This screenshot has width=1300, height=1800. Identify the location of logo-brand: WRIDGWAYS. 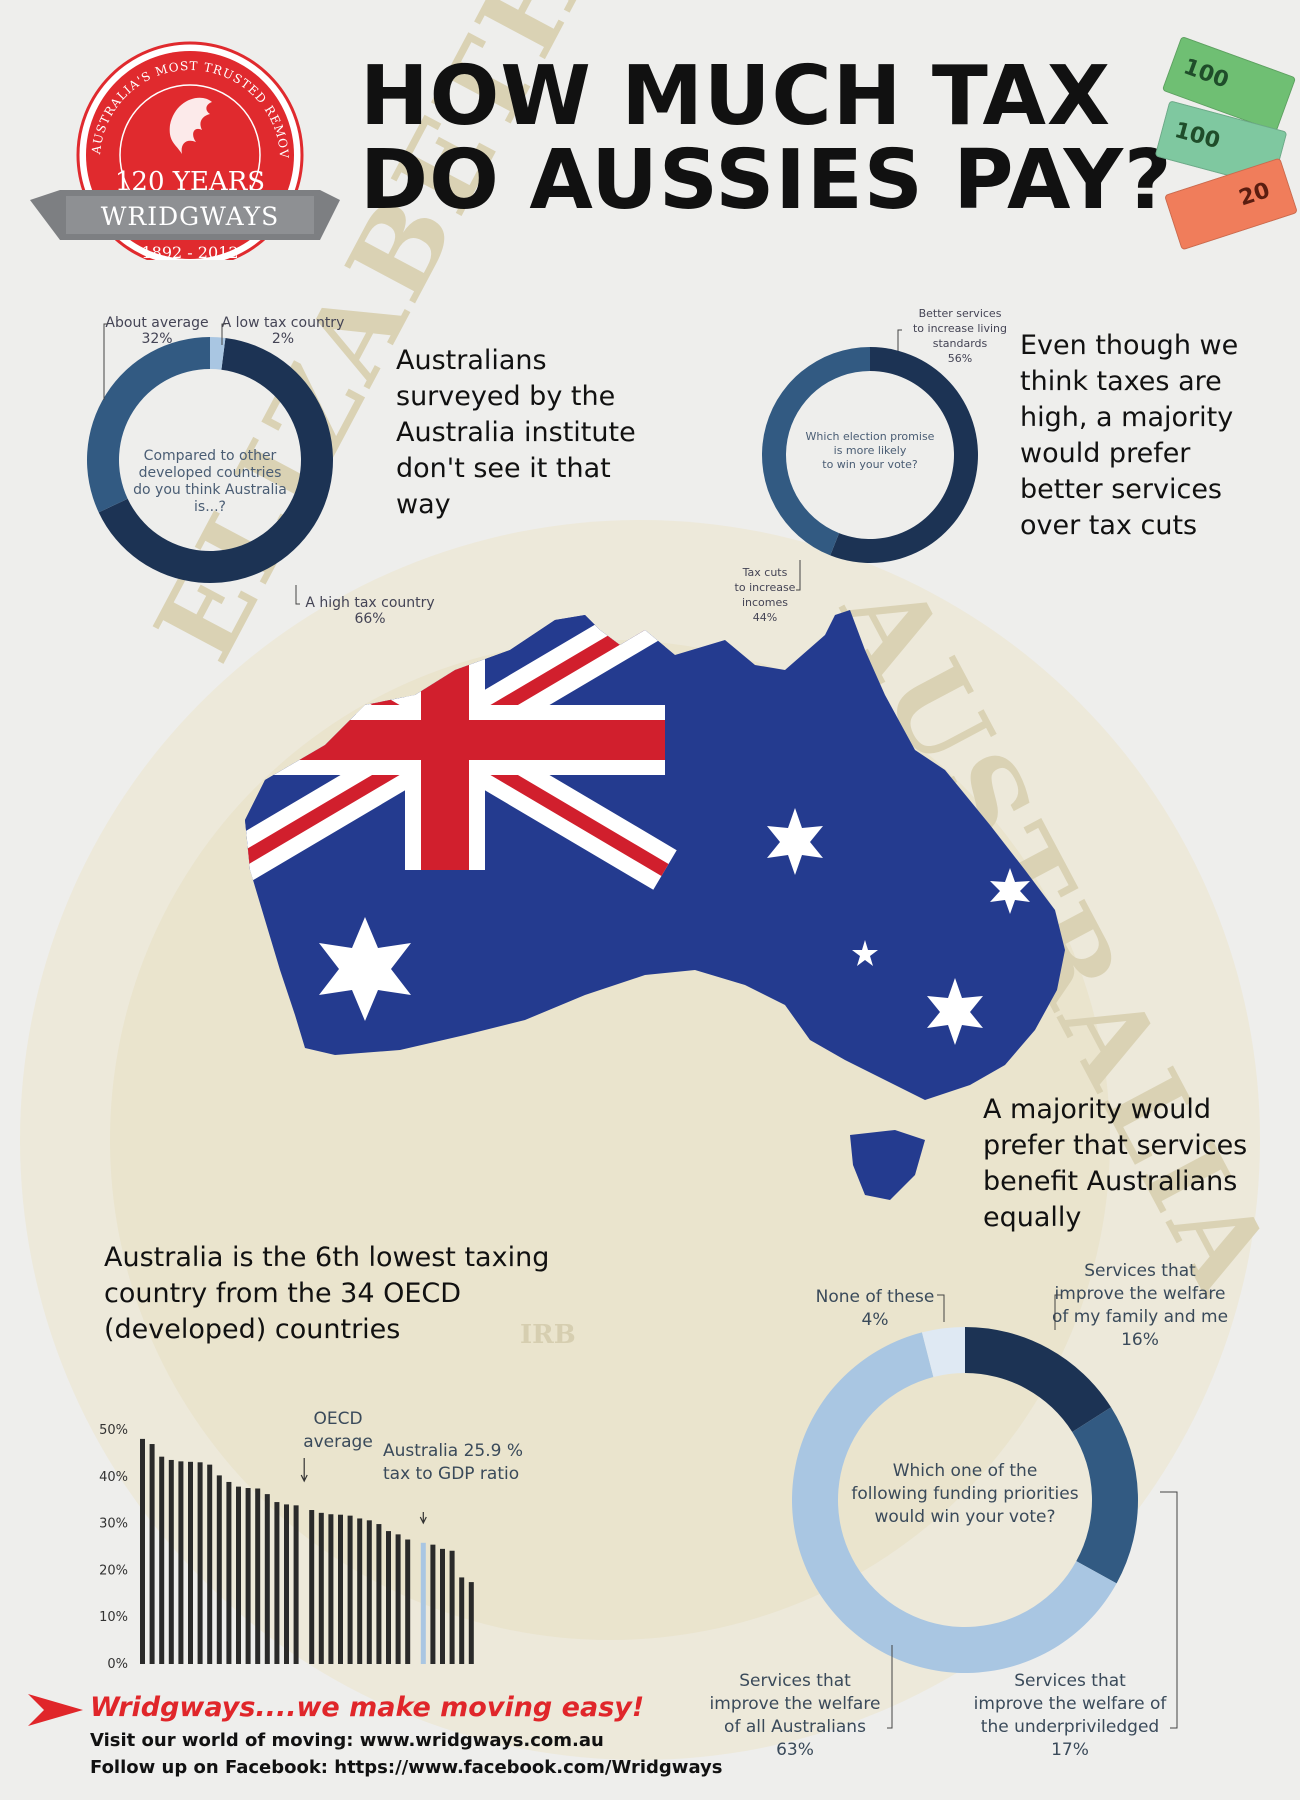
(190, 216).